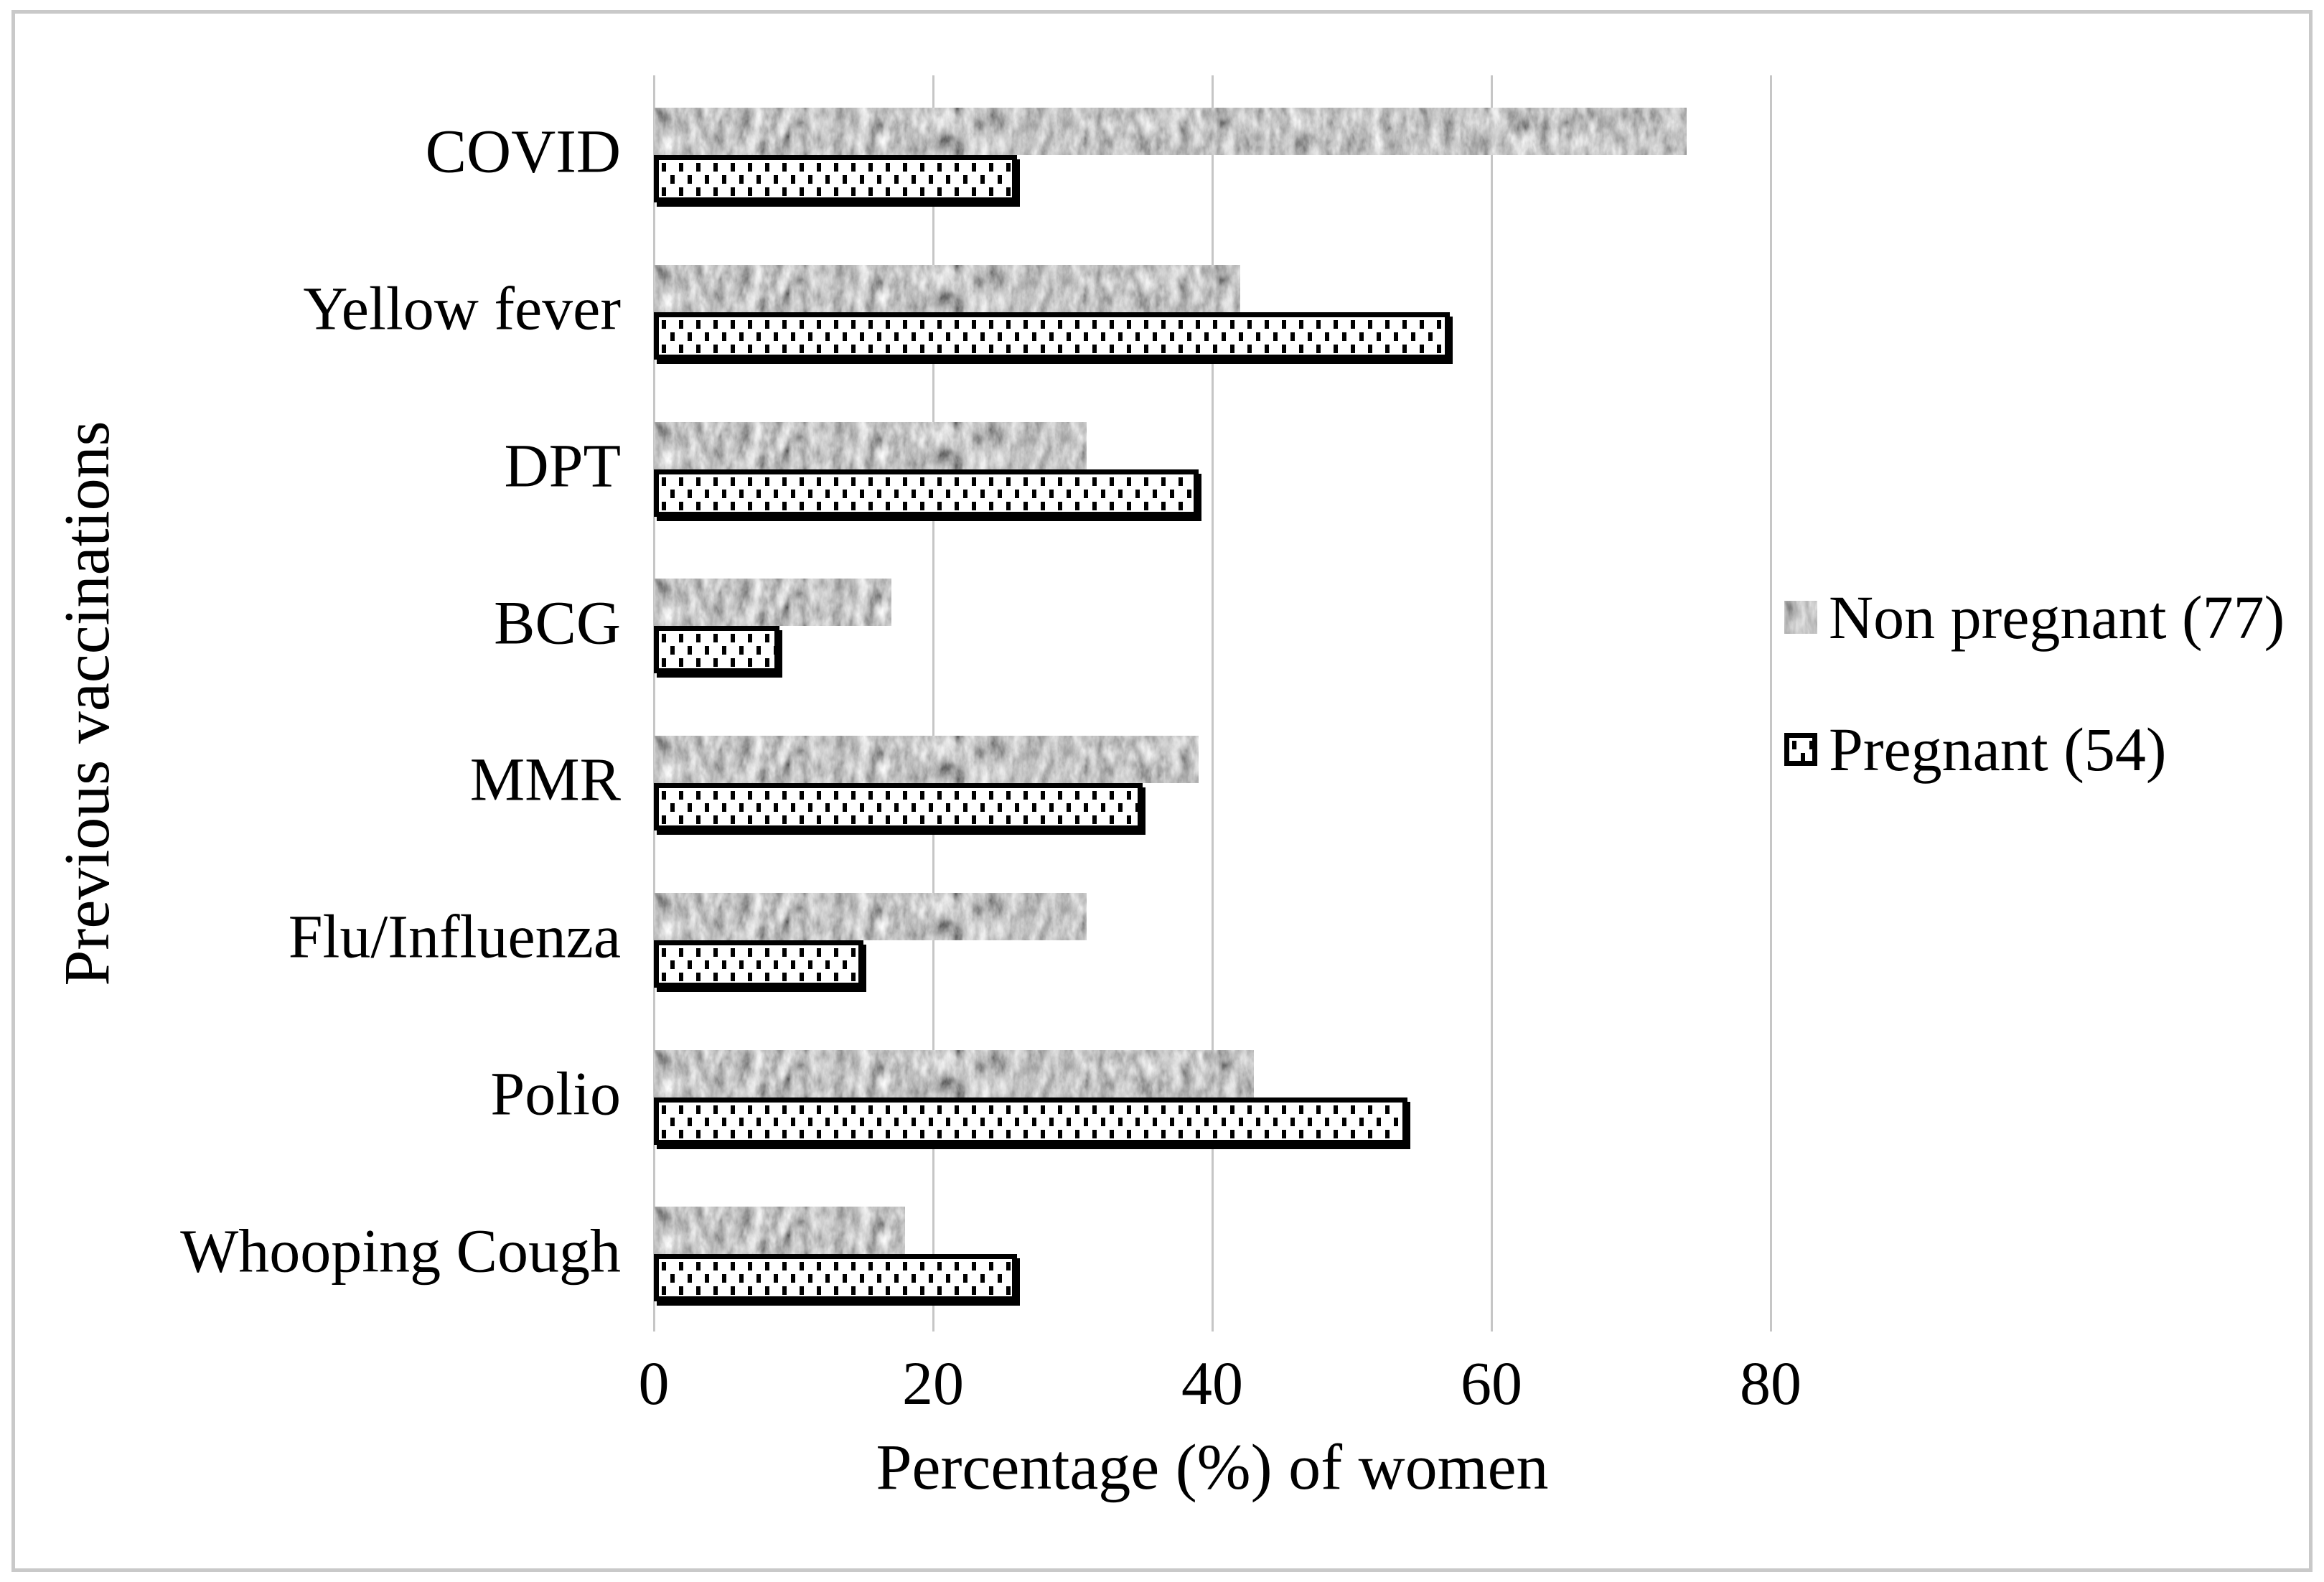 This screenshot has height=1582, width=2324. I want to click on category-label-polio: Polio, so click(555, 1093).